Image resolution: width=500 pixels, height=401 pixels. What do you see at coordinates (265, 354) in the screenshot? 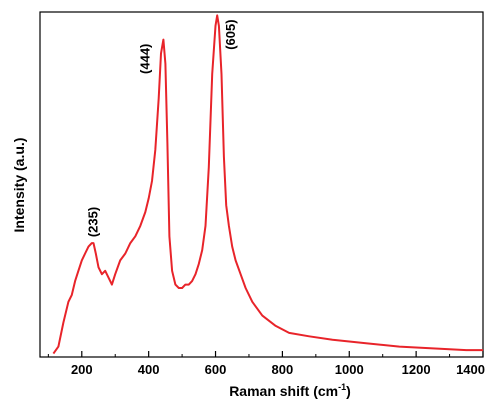
I see `x-axis-ticks` at bounding box center [265, 354].